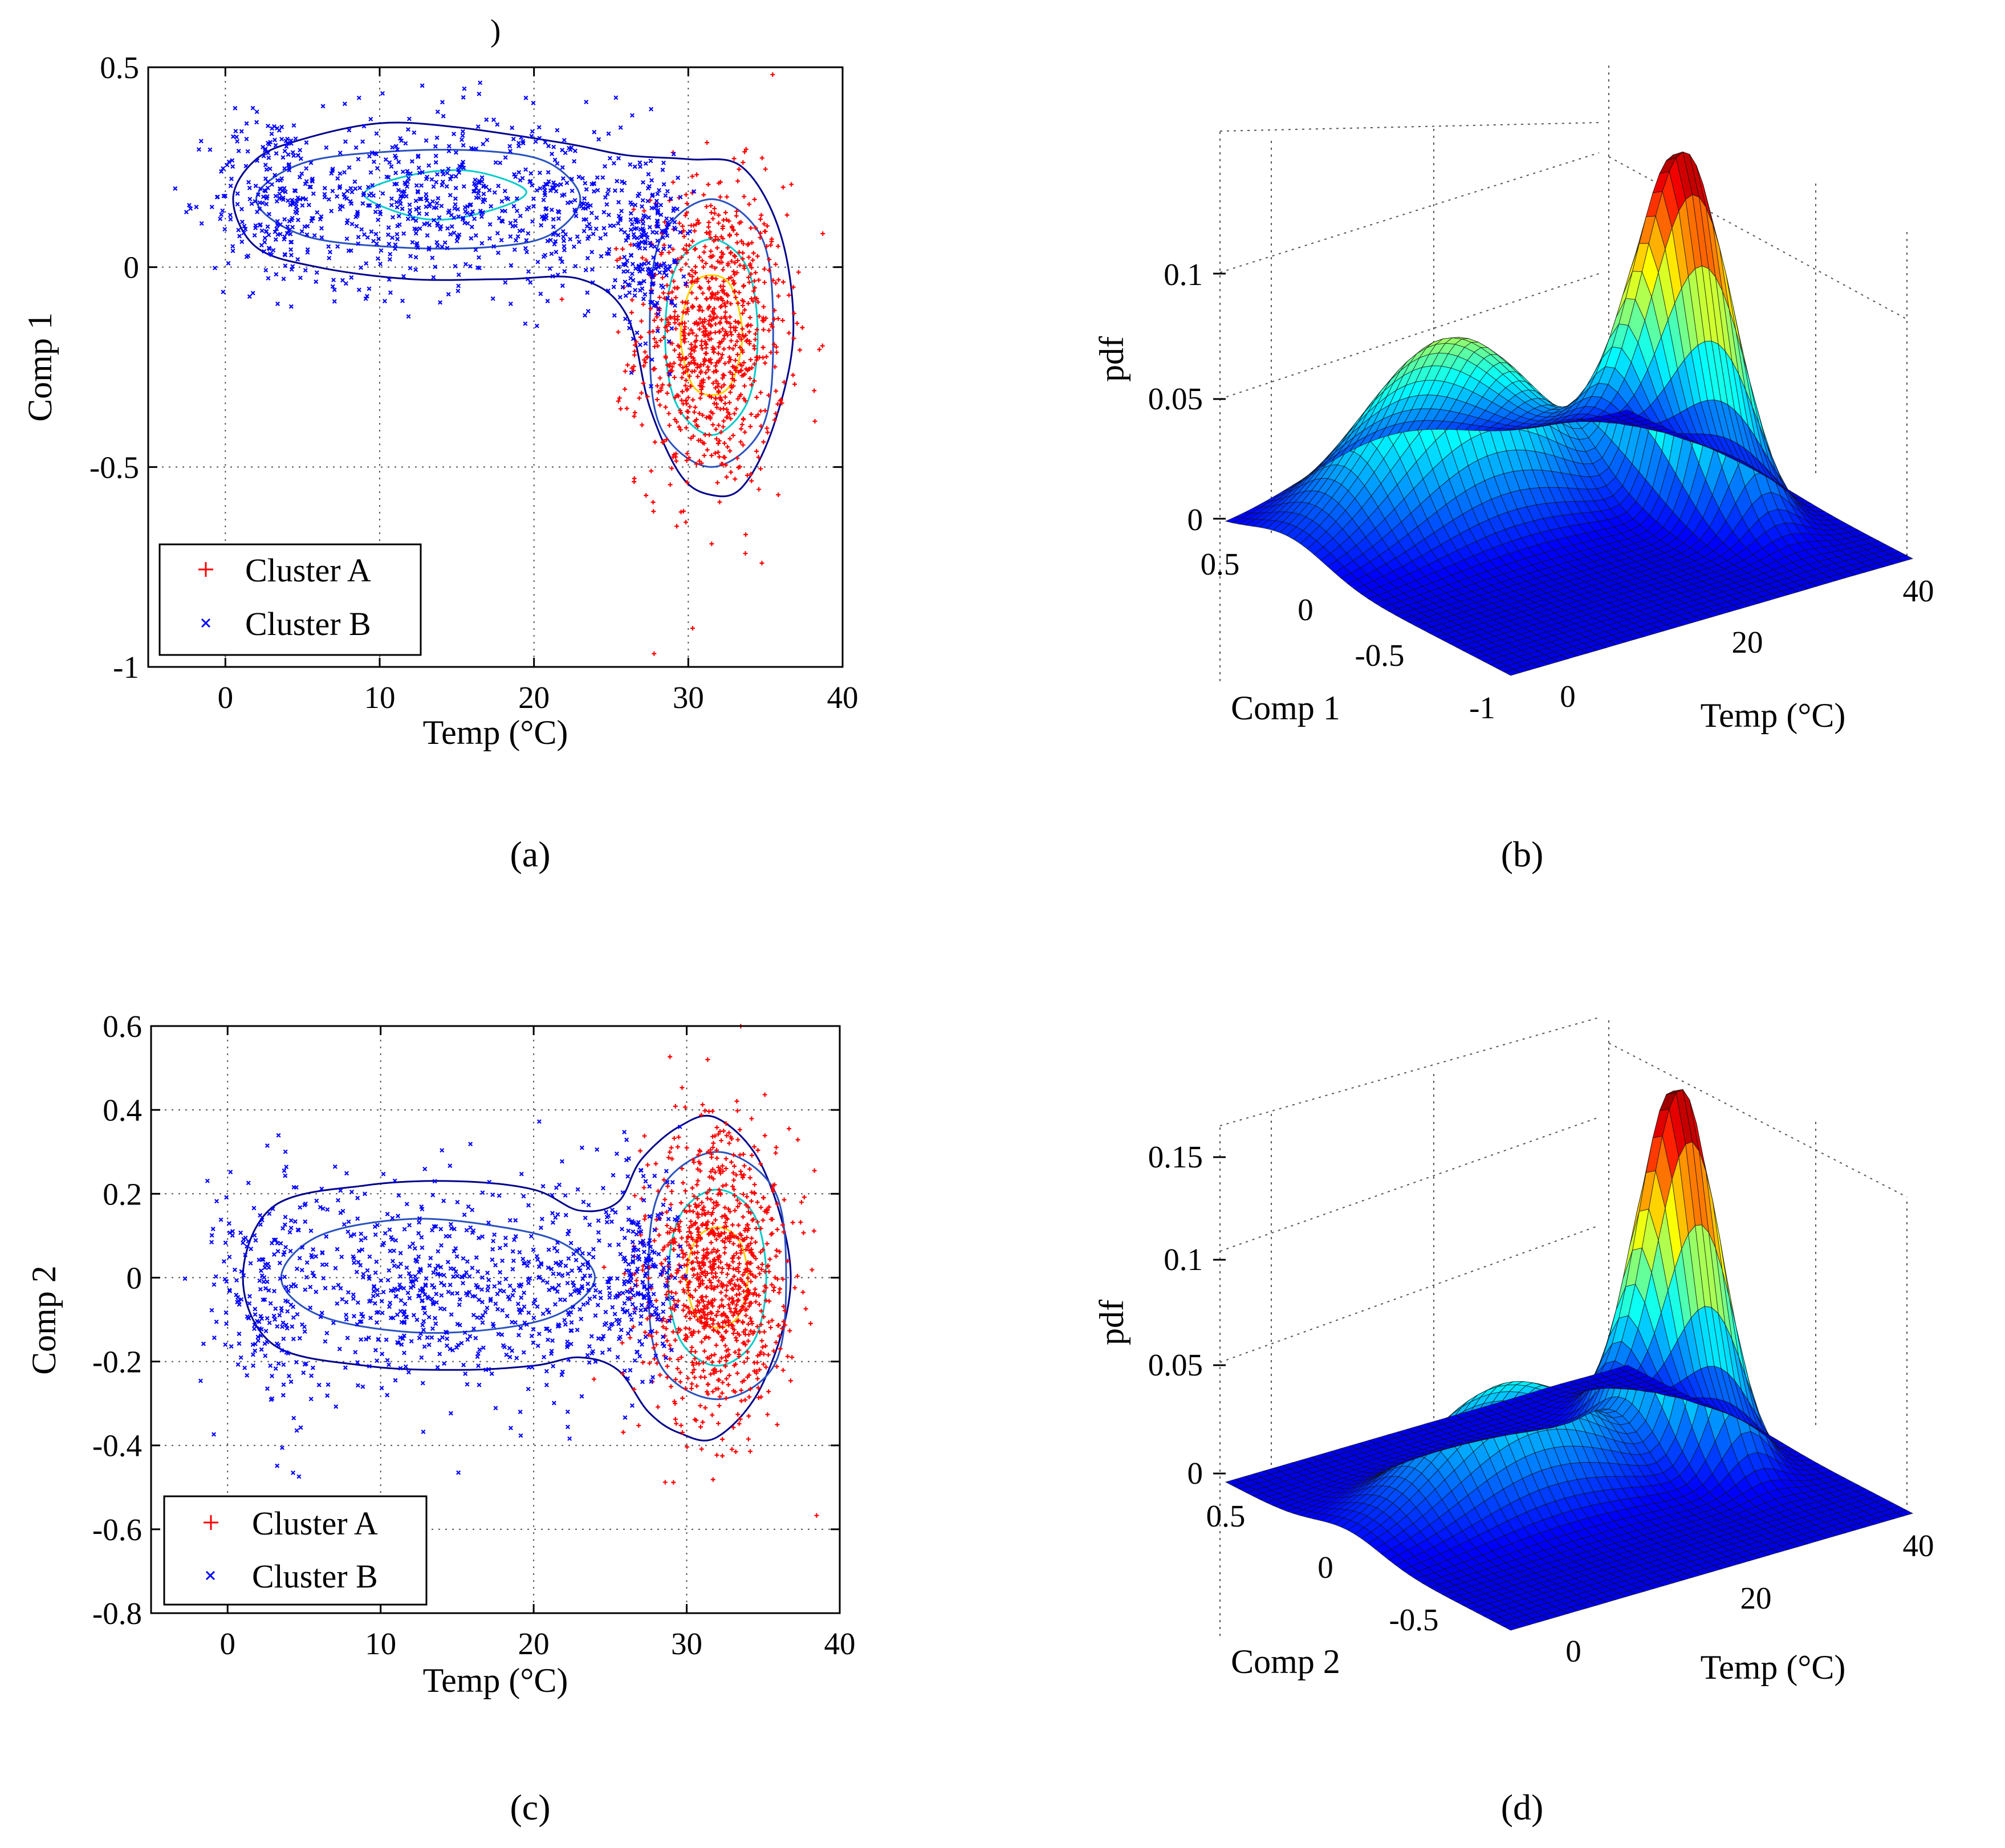 The width and height of the screenshot is (2005, 1848). Describe the element at coordinates (122, 1026) in the screenshot. I see `y-tick-label: 0.6` at that location.